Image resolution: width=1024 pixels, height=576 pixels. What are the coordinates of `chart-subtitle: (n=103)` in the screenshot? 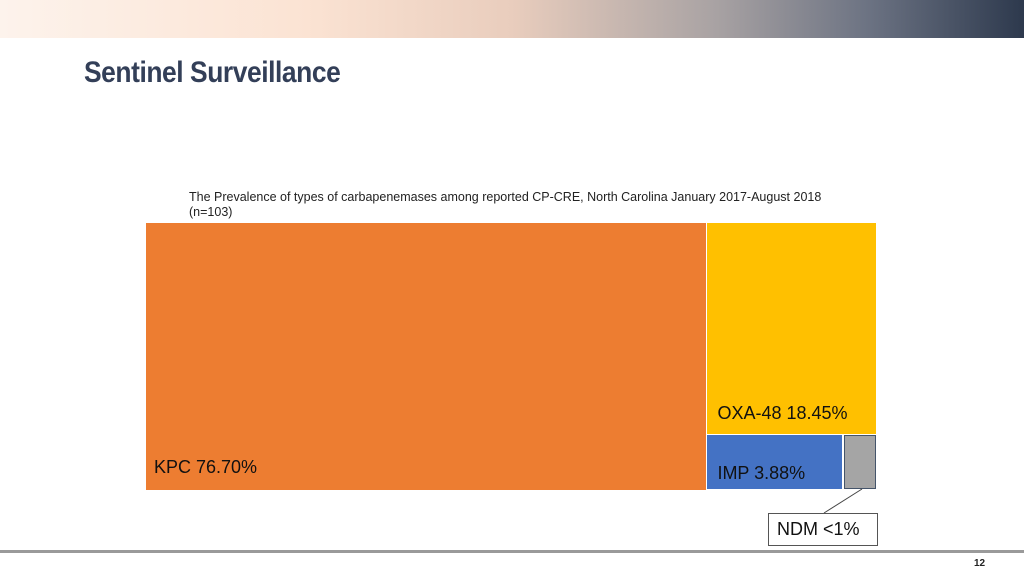 It's located at (211, 212).